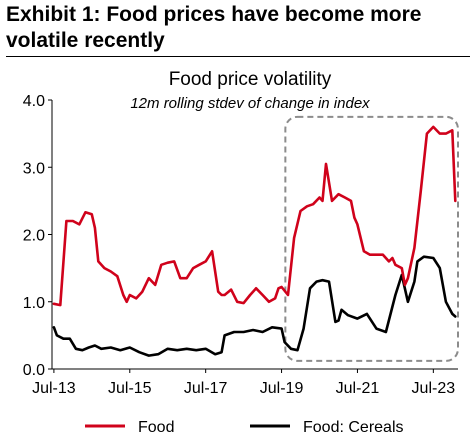  Describe the element at coordinates (250, 103) in the screenshot. I see `chart-subtitle: 12m rolling stdev of change in index` at that location.